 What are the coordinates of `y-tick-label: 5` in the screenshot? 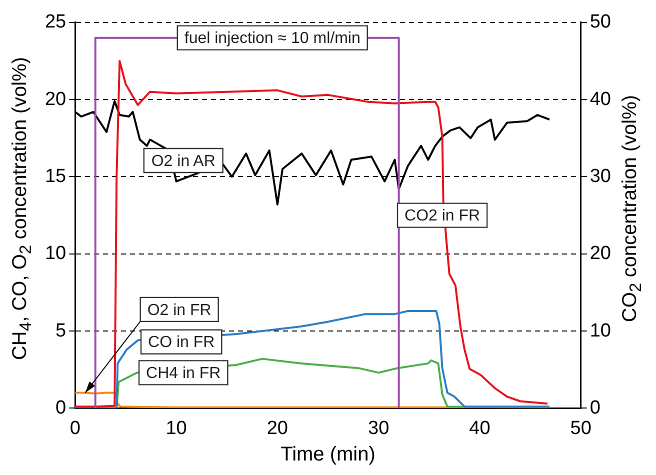 It's located at (61, 331).